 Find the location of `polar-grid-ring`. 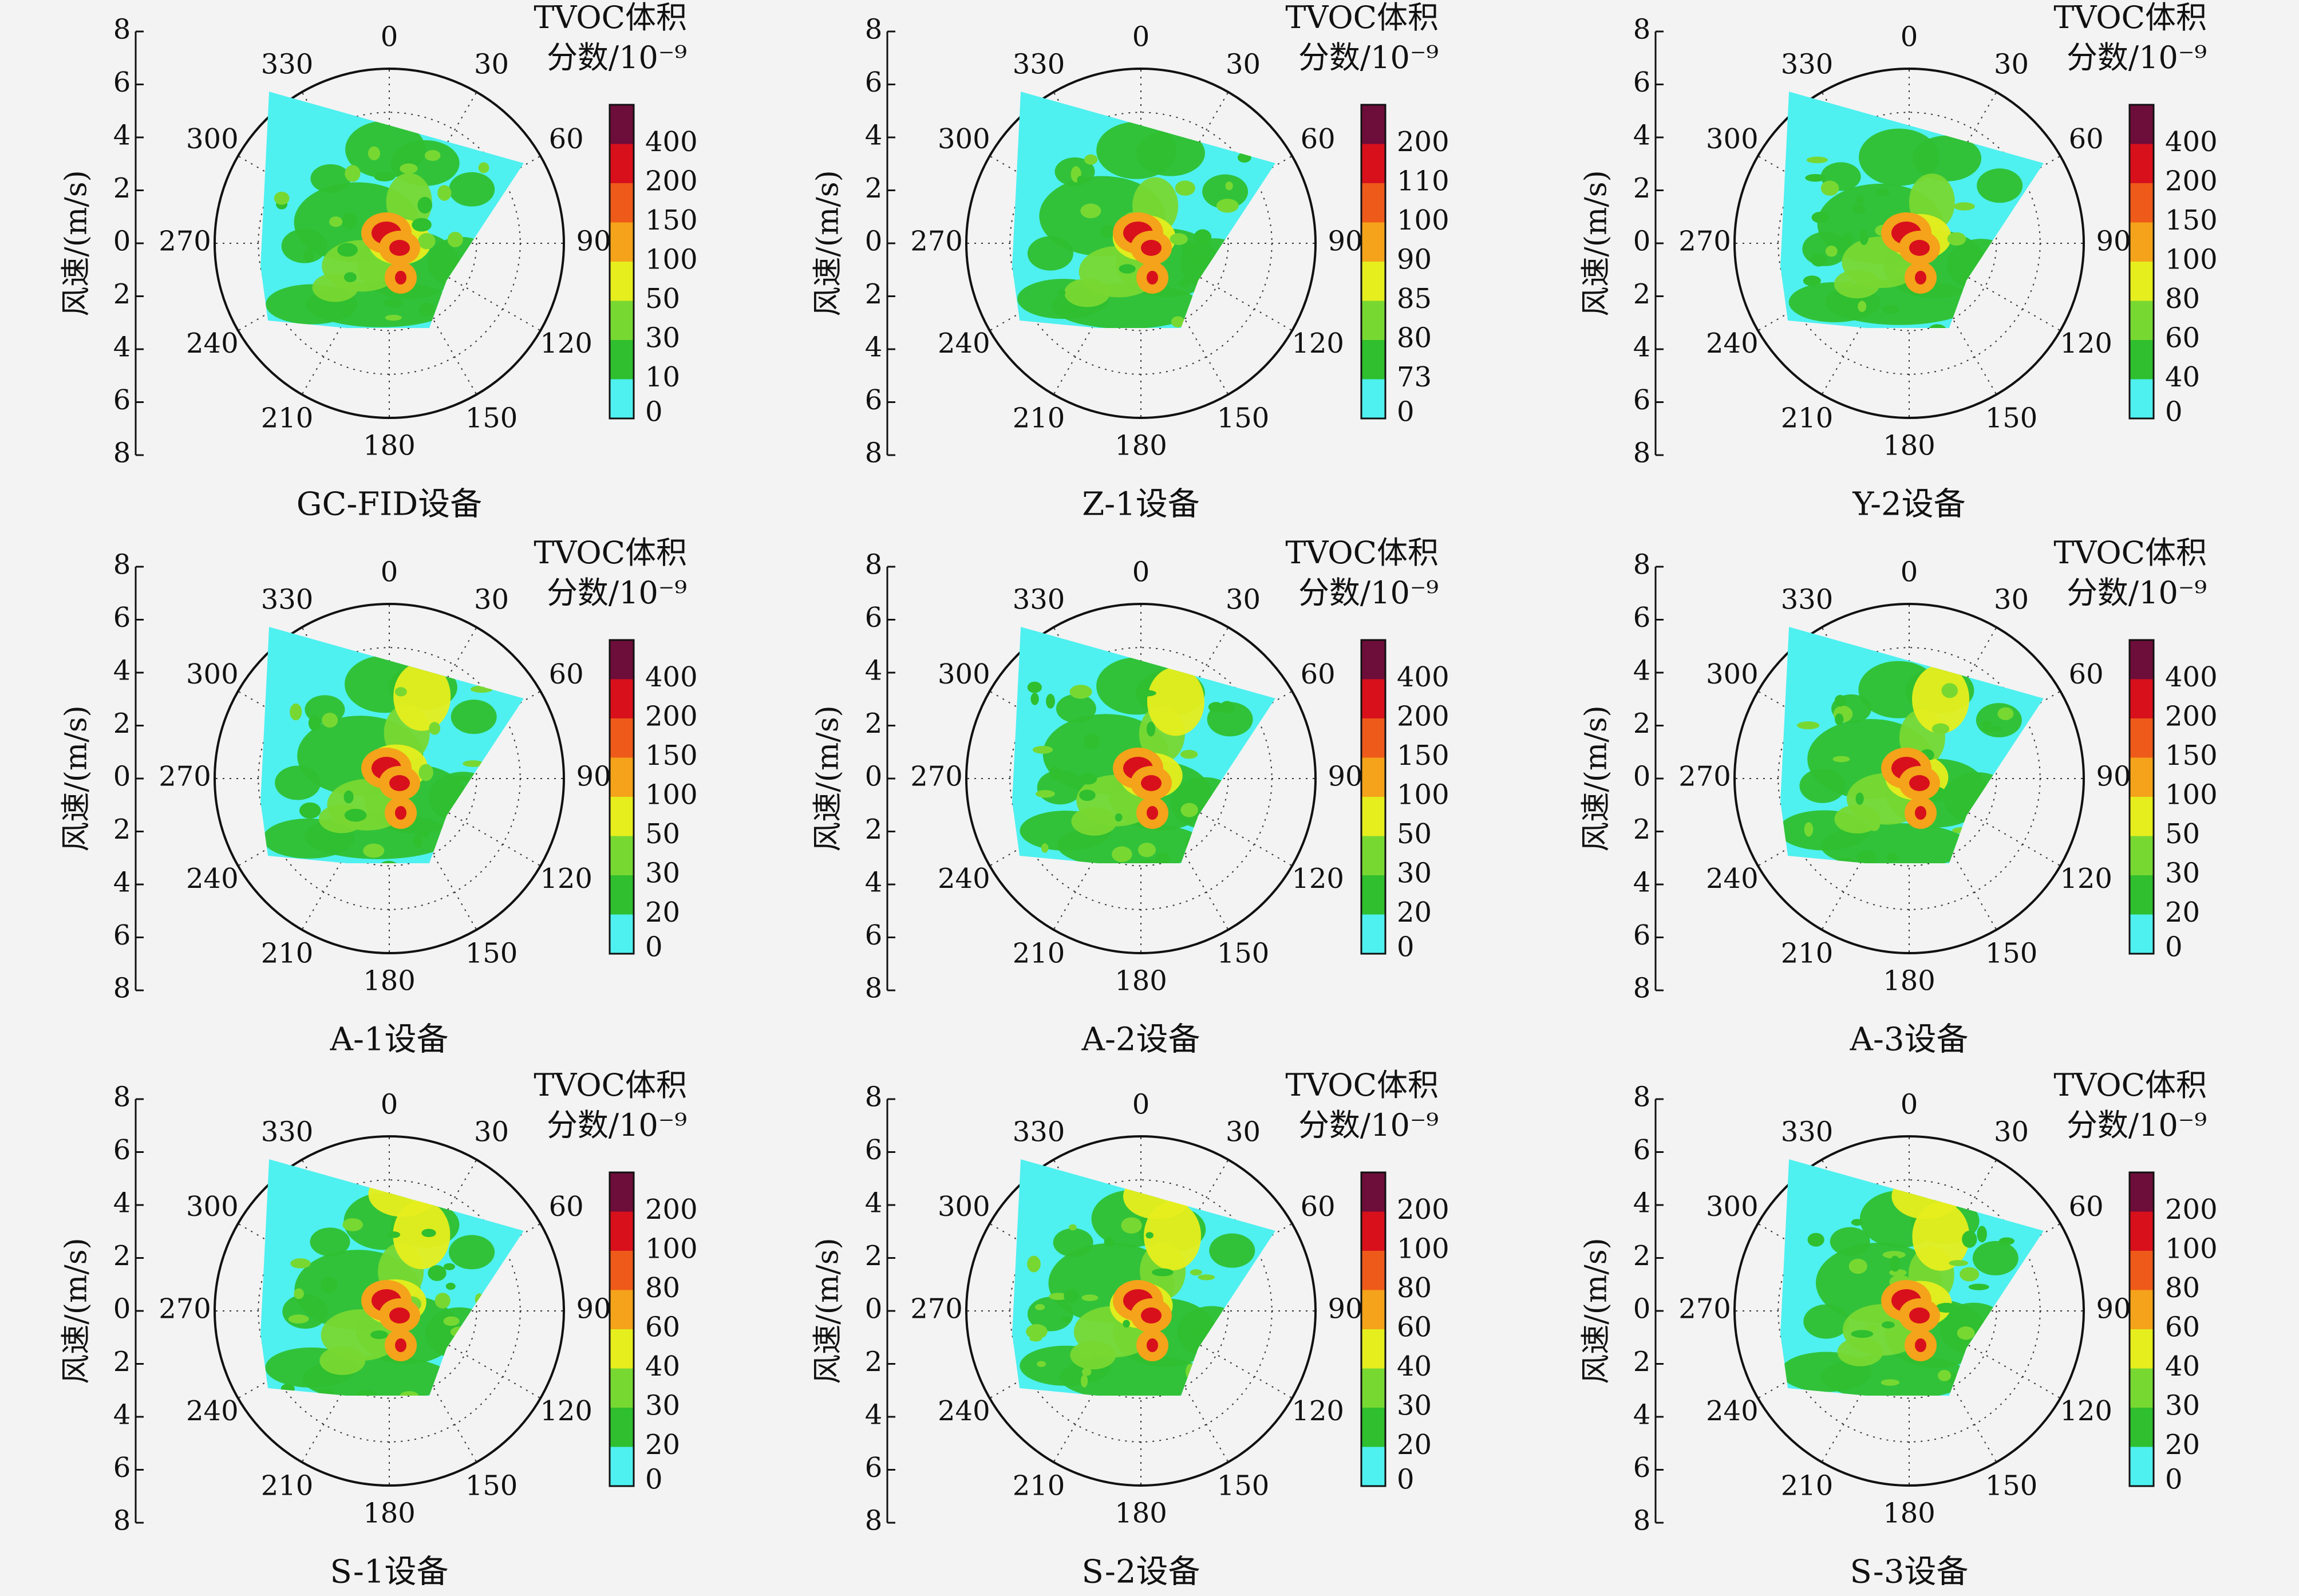

polar-grid-ring is located at coordinates (1141, 243).